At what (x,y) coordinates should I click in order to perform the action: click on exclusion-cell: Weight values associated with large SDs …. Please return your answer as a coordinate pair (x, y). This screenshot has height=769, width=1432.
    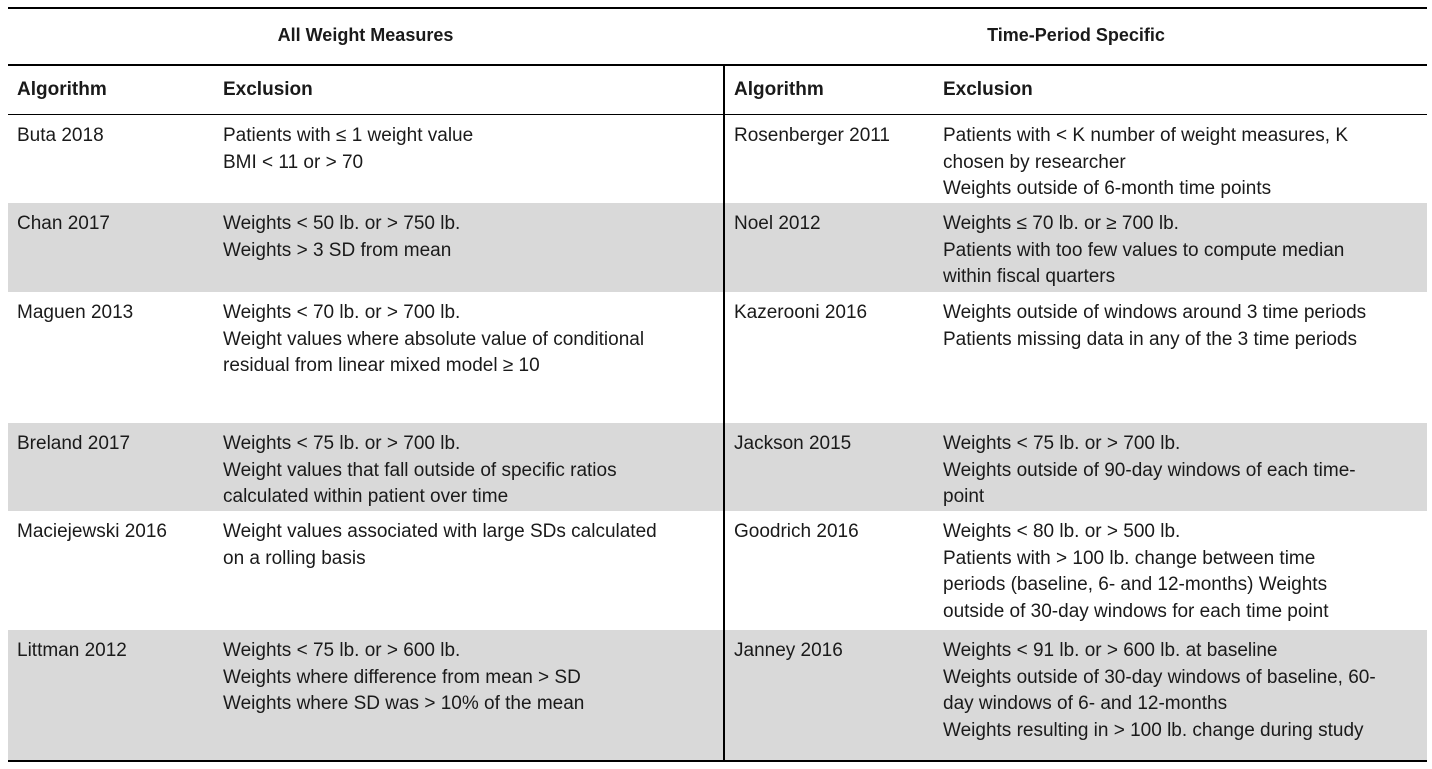
    Looking at the image, I should click on (440, 545).